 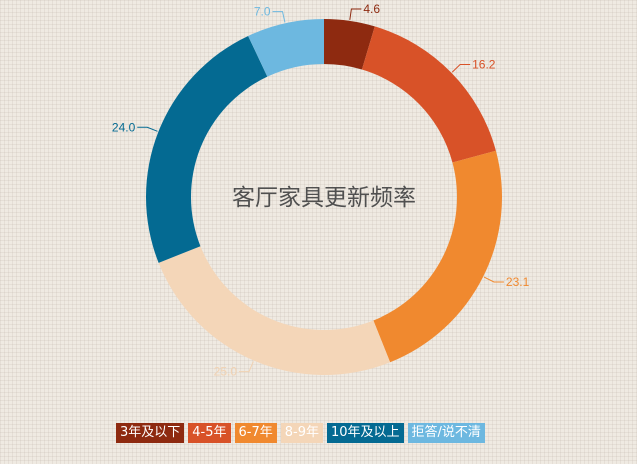 I want to click on legend-item-5: 拒答/说不清, so click(x=446, y=433).